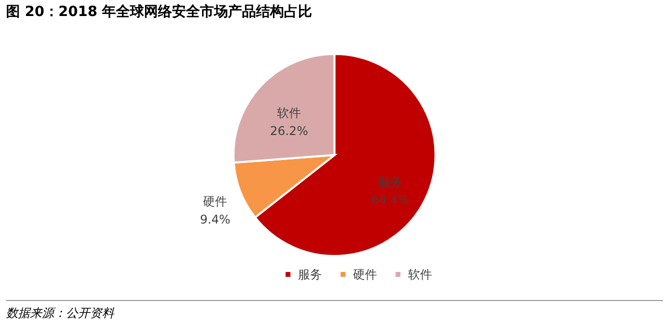 The width and height of the screenshot is (669, 326). What do you see at coordinates (289, 131) in the screenshot?
I see `data-label: 26.2%` at bounding box center [289, 131].